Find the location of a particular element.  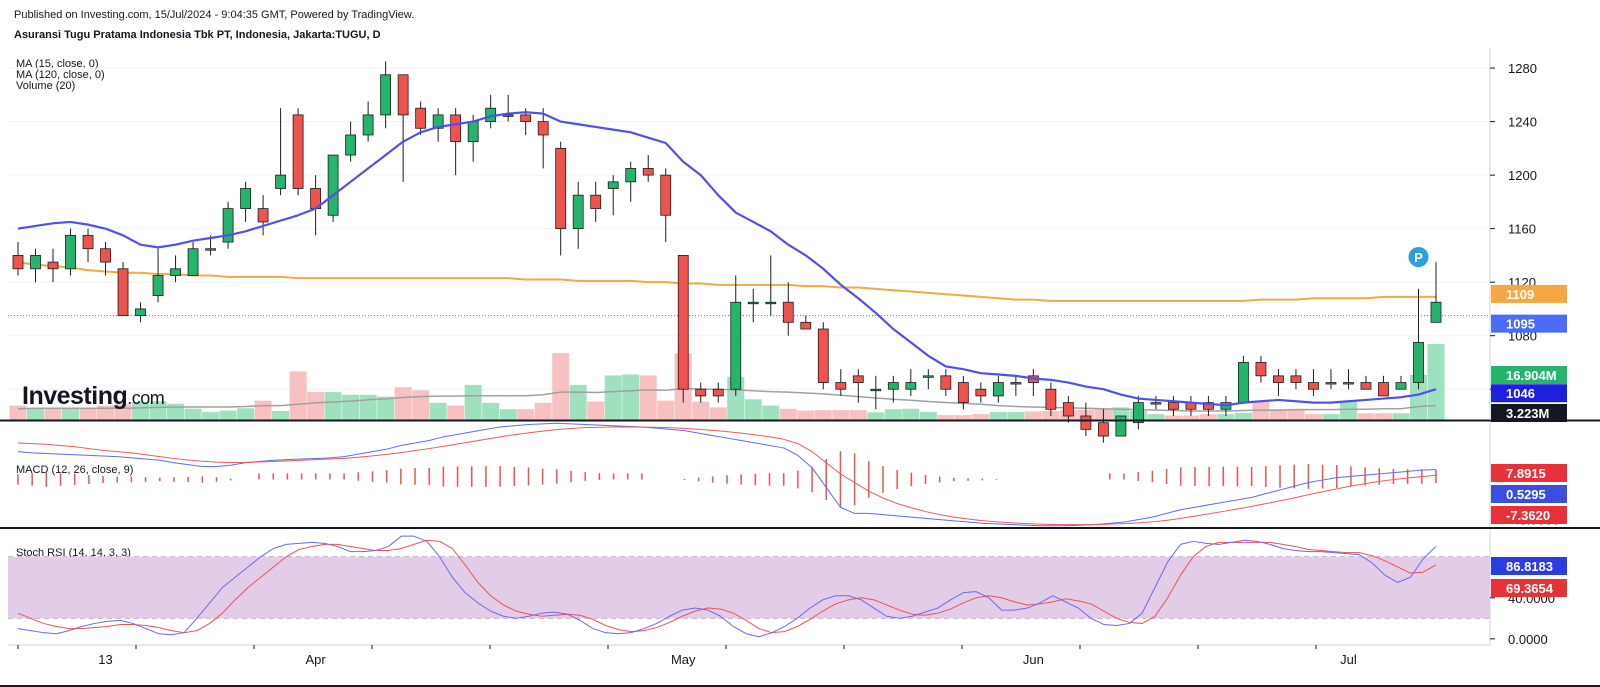

x-tick-label: May is located at coordinates (683, 659).